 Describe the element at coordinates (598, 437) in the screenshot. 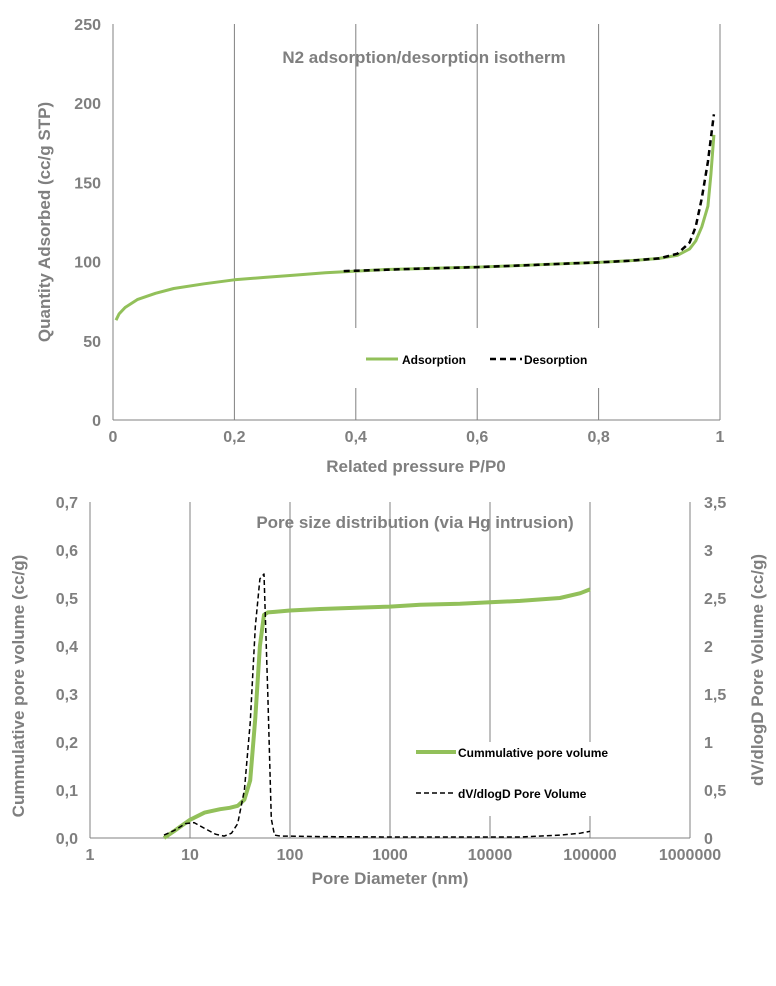

I see `x-tick-label: 0,8` at that location.